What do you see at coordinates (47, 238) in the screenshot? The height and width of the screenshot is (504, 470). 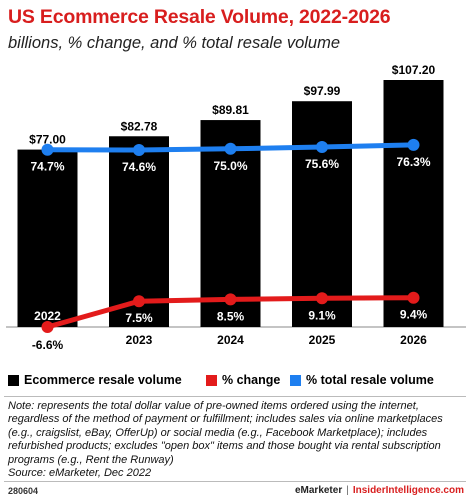 I see `bar-2022` at bounding box center [47, 238].